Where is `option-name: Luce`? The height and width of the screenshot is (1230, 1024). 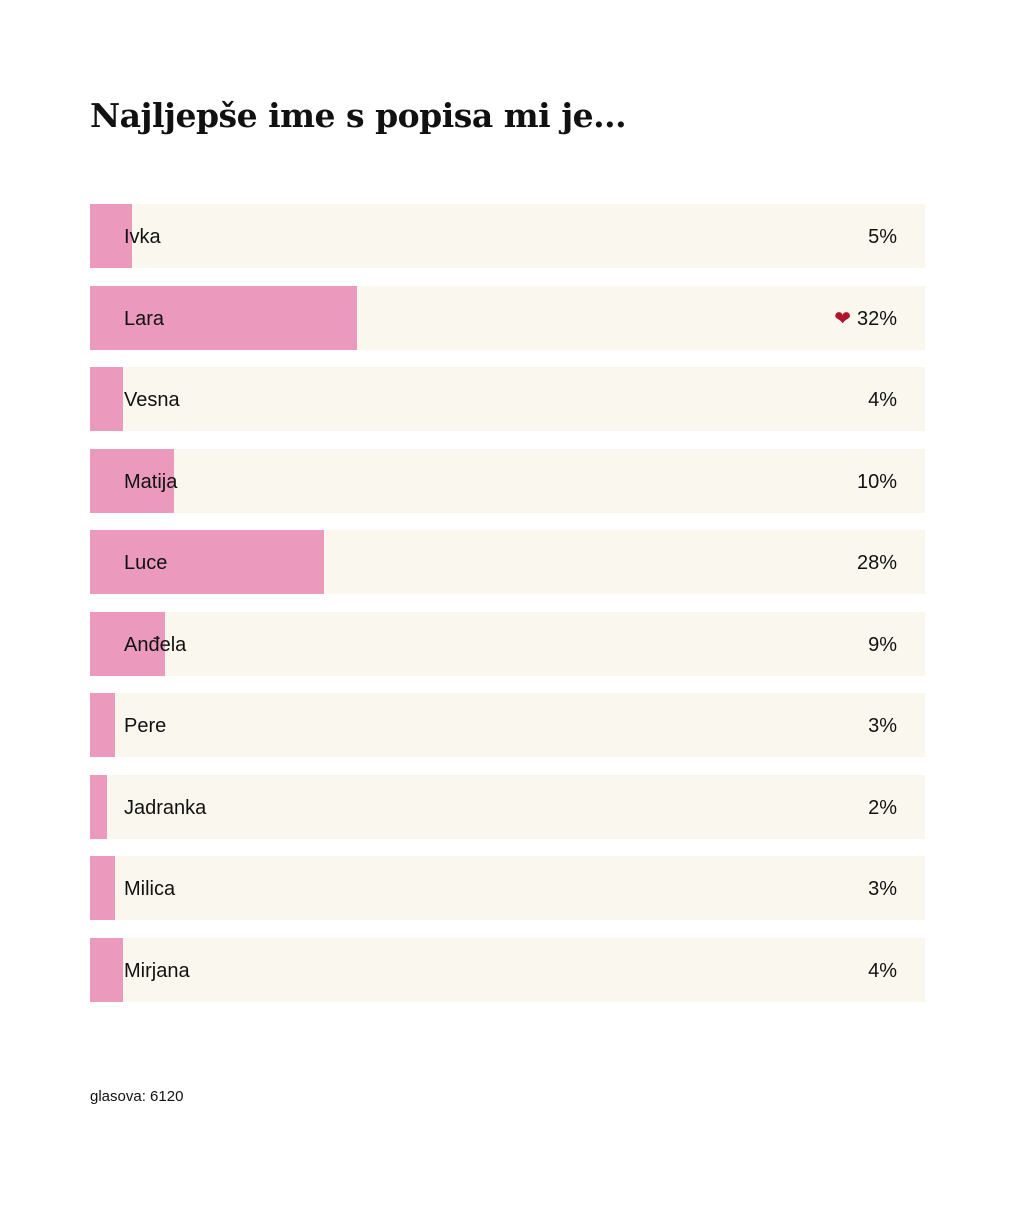
option-name: Luce is located at coordinates (146, 563).